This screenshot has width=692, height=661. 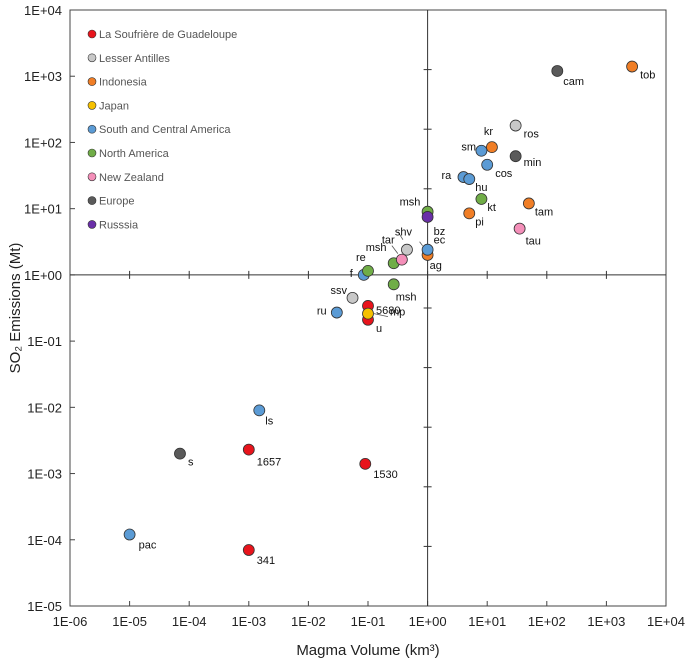 I want to click on data-point-label: tob, so click(x=647, y=76).